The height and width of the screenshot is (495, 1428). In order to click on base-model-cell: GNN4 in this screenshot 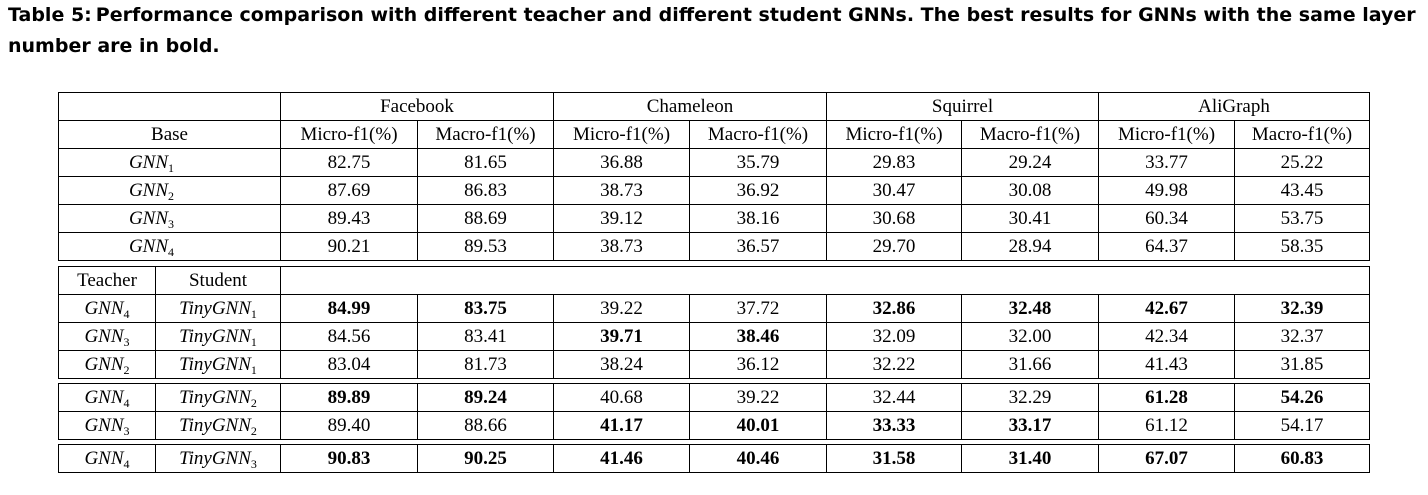, I will do `click(169, 246)`.